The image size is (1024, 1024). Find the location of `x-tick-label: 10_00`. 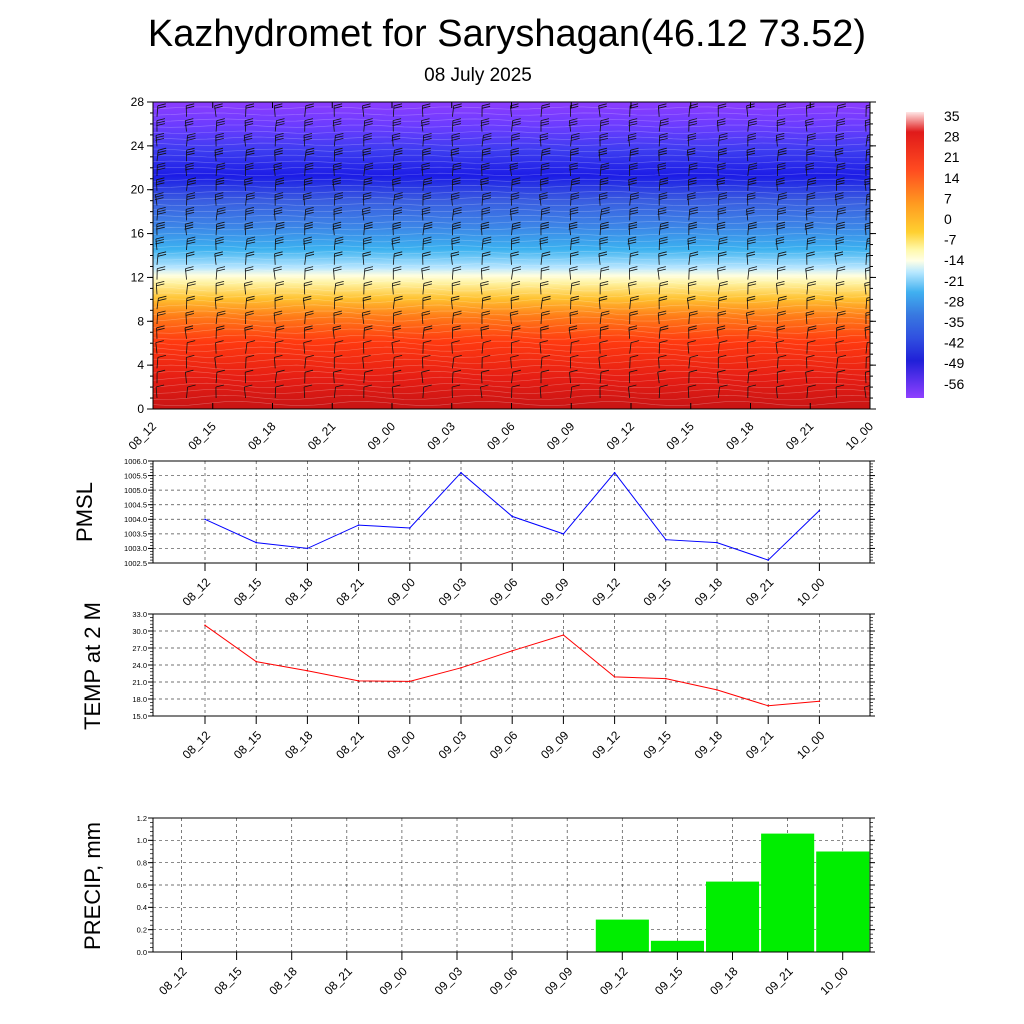

x-tick-label: 10_00 is located at coordinates (811, 592).